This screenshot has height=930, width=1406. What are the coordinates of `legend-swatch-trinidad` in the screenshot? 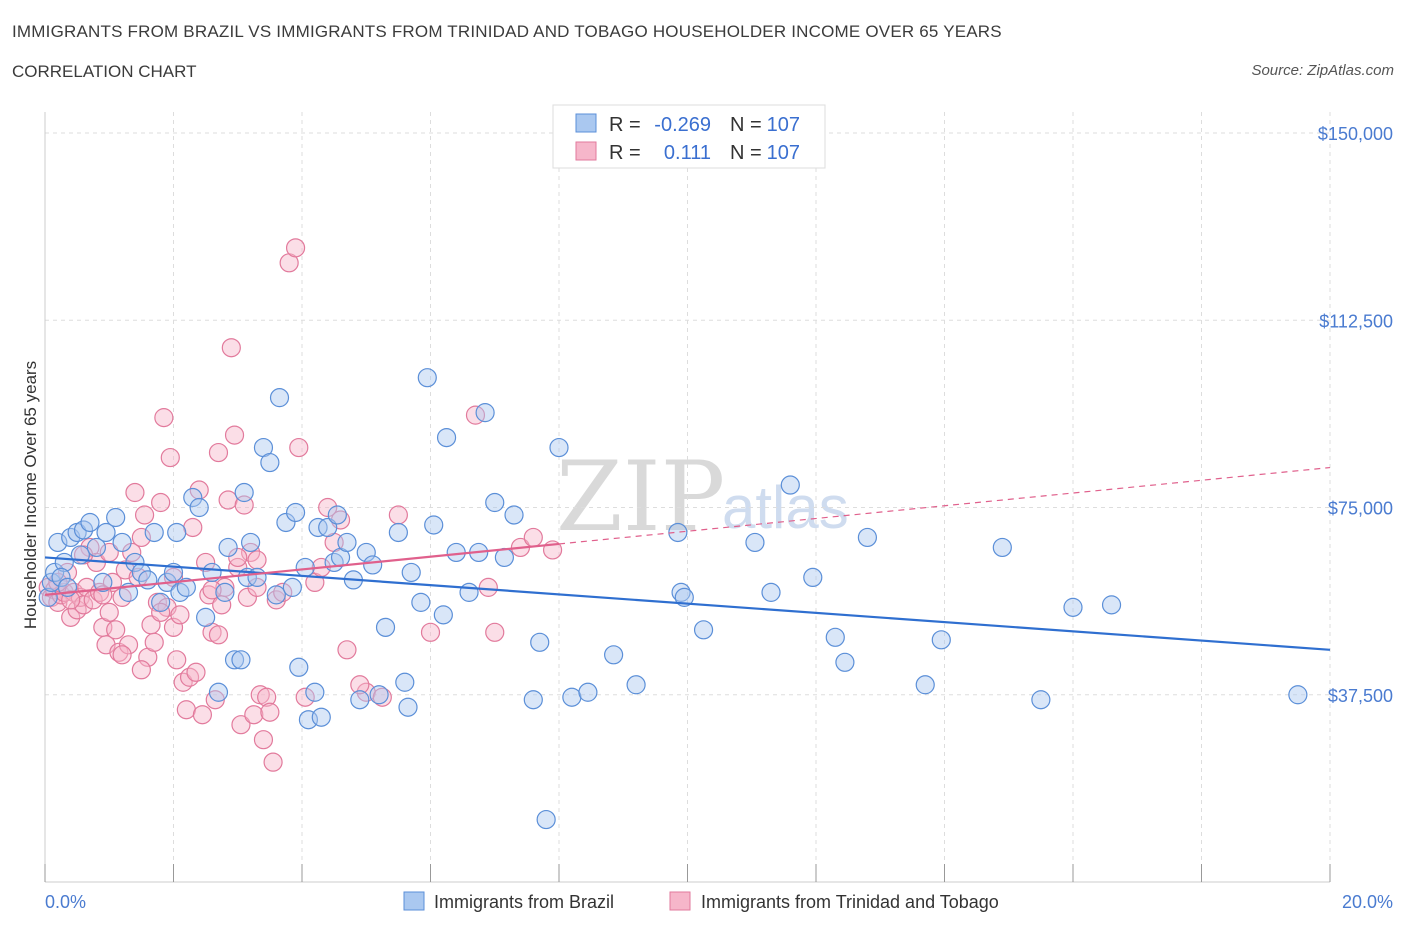 It's located at (680, 901).